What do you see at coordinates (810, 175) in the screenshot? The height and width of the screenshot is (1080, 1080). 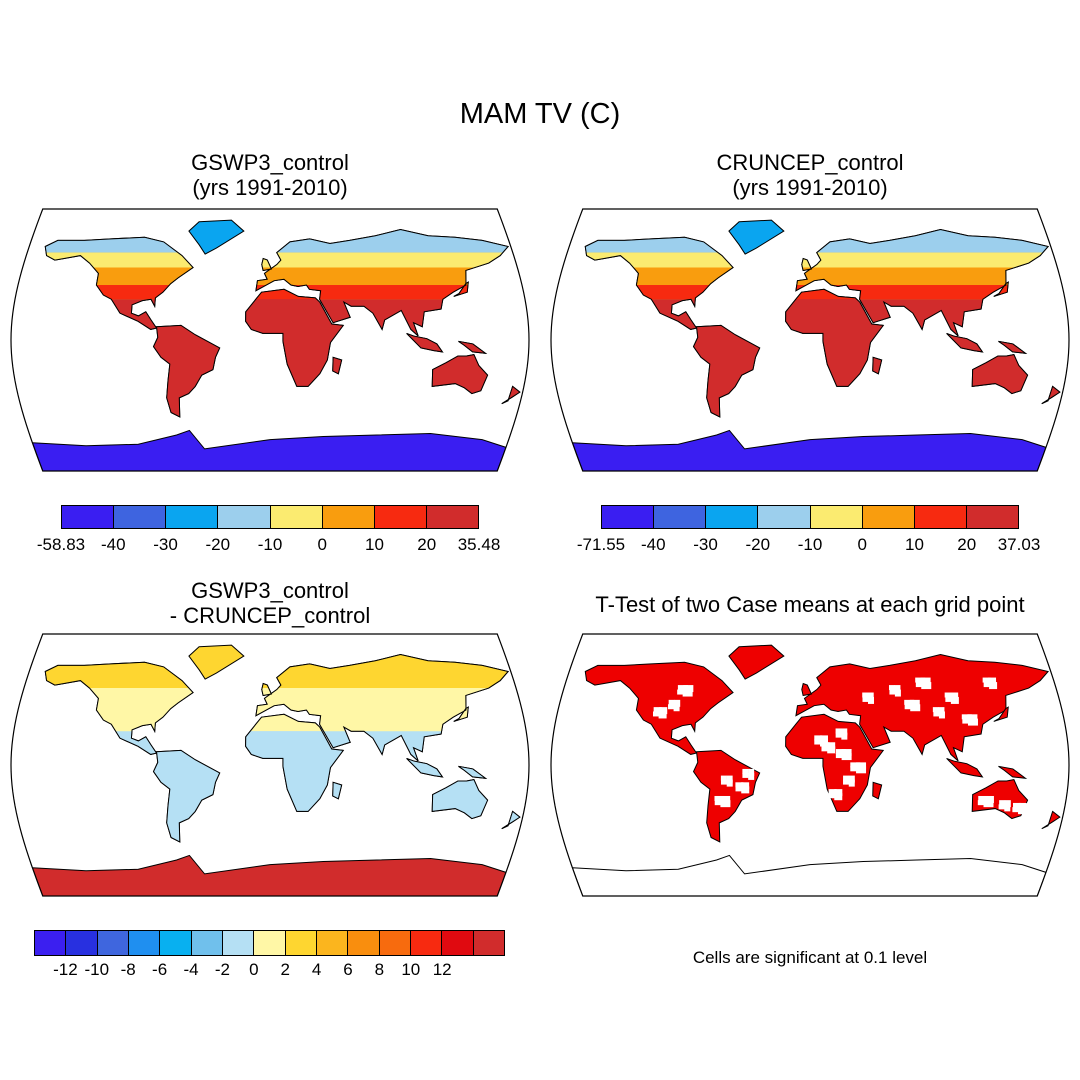 I see `panel-title-cruncep: CRUNCEP_control (yrs 1991-2010)` at bounding box center [810, 175].